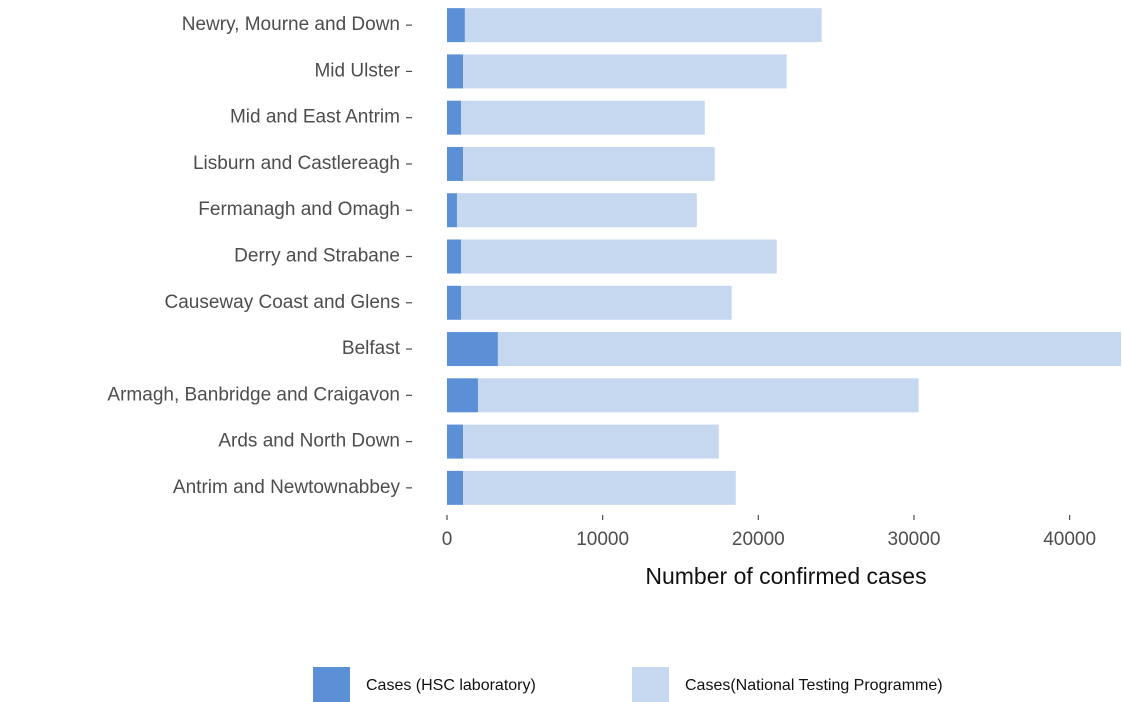 The width and height of the screenshot is (1122, 702). Describe the element at coordinates (253, 394) in the screenshot. I see `y-tick-label: Armagh, Banbridge and Craigavon` at that location.